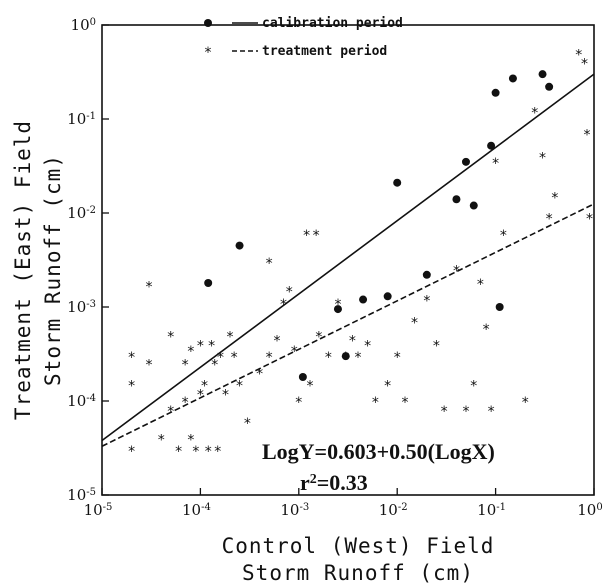 This screenshot has width=612, height=585. What do you see at coordinates (358, 546) in the screenshot?
I see `x-axis-title-line1: Control (West) Field` at bounding box center [358, 546].